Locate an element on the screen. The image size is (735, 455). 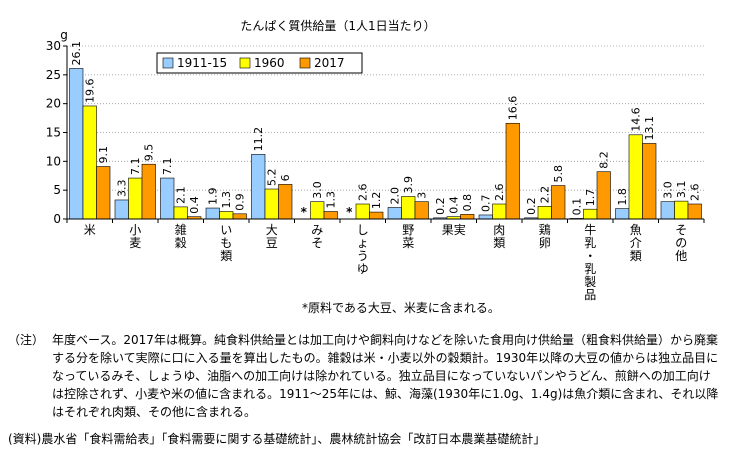
bar-value-label: 1.9 is located at coordinates (213, 197).